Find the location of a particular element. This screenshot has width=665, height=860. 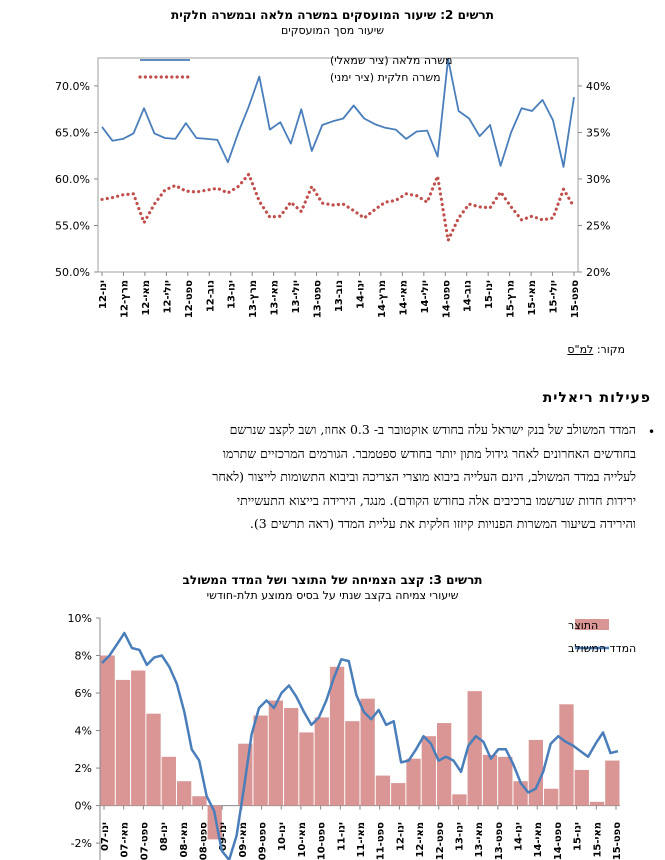

chart2-legend-label-1: משרה חלקית (ציר ימני) is located at coordinates (385, 77).